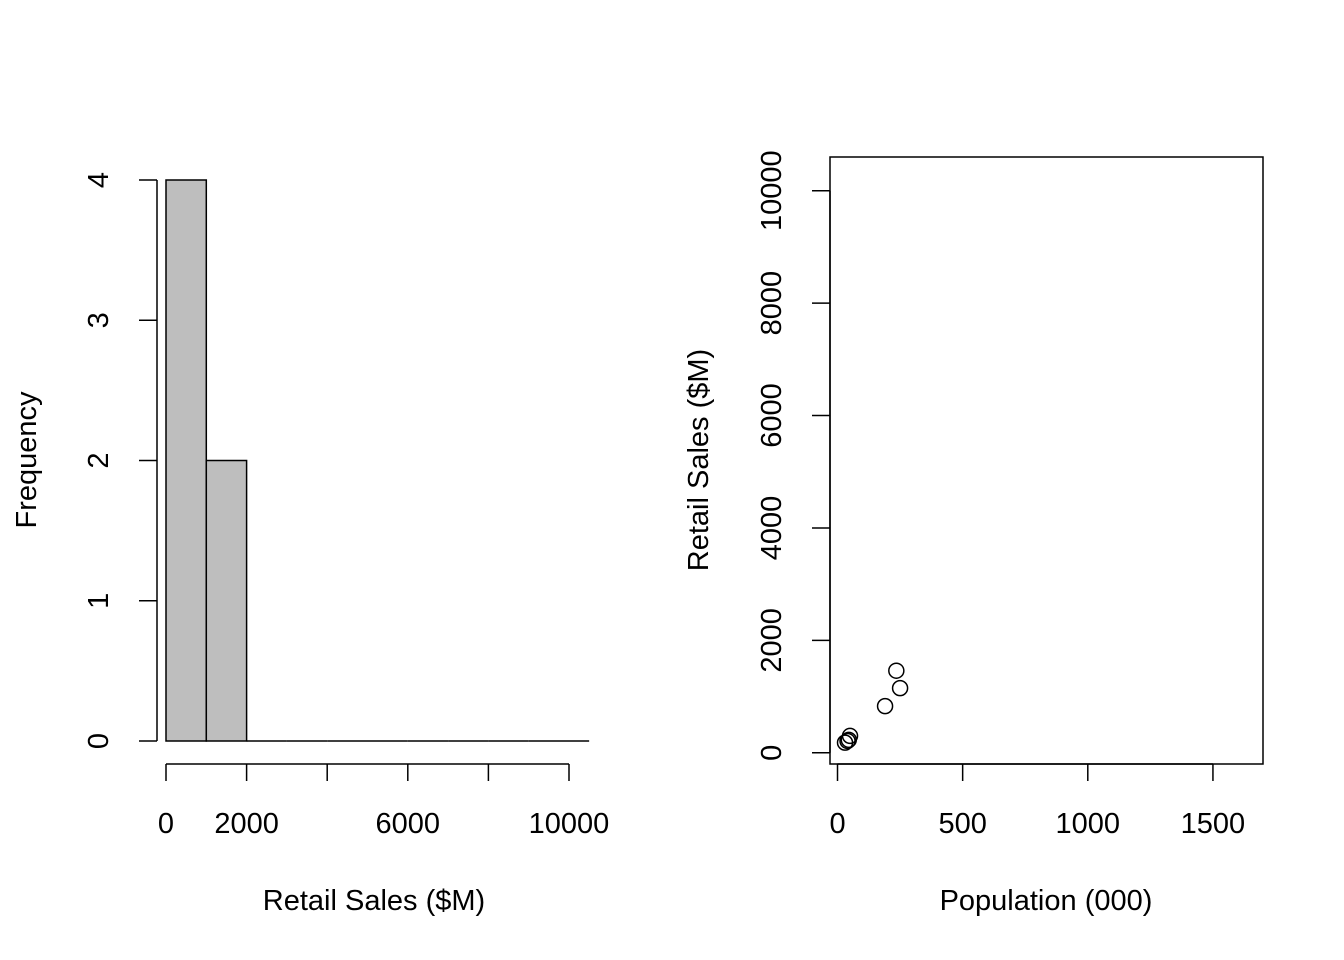 The height and width of the screenshot is (960, 1344). What do you see at coordinates (27, 460) in the screenshot?
I see `histogram-y-axis-title: Frequency` at bounding box center [27, 460].